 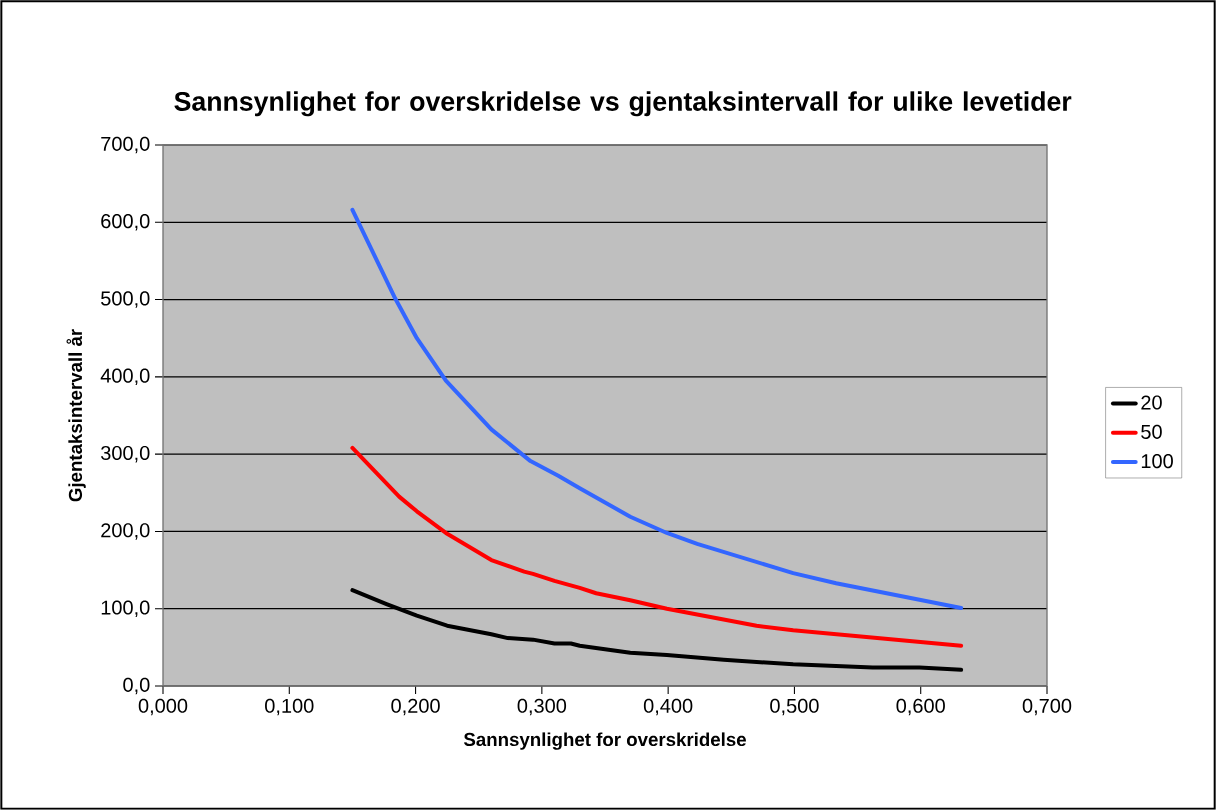 I want to click on x-tick-label: 0,200, so click(x=415, y=707).